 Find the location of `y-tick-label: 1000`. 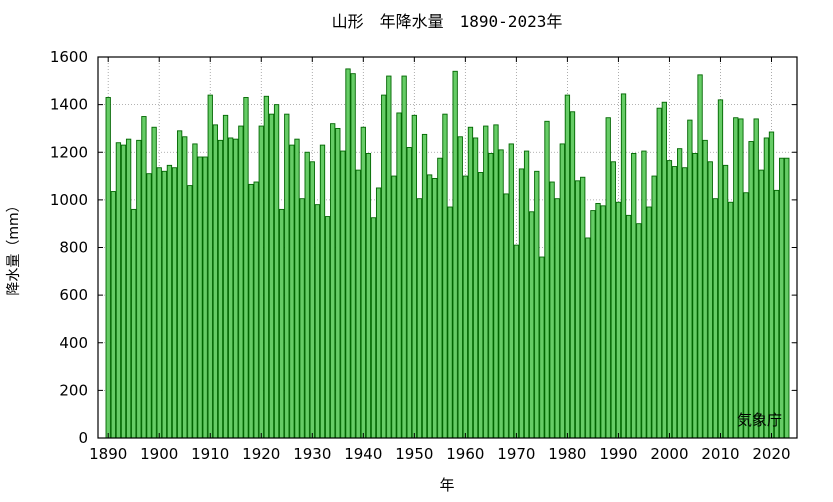

y-tick-label: 1000 is located at coordinates (69, 200).